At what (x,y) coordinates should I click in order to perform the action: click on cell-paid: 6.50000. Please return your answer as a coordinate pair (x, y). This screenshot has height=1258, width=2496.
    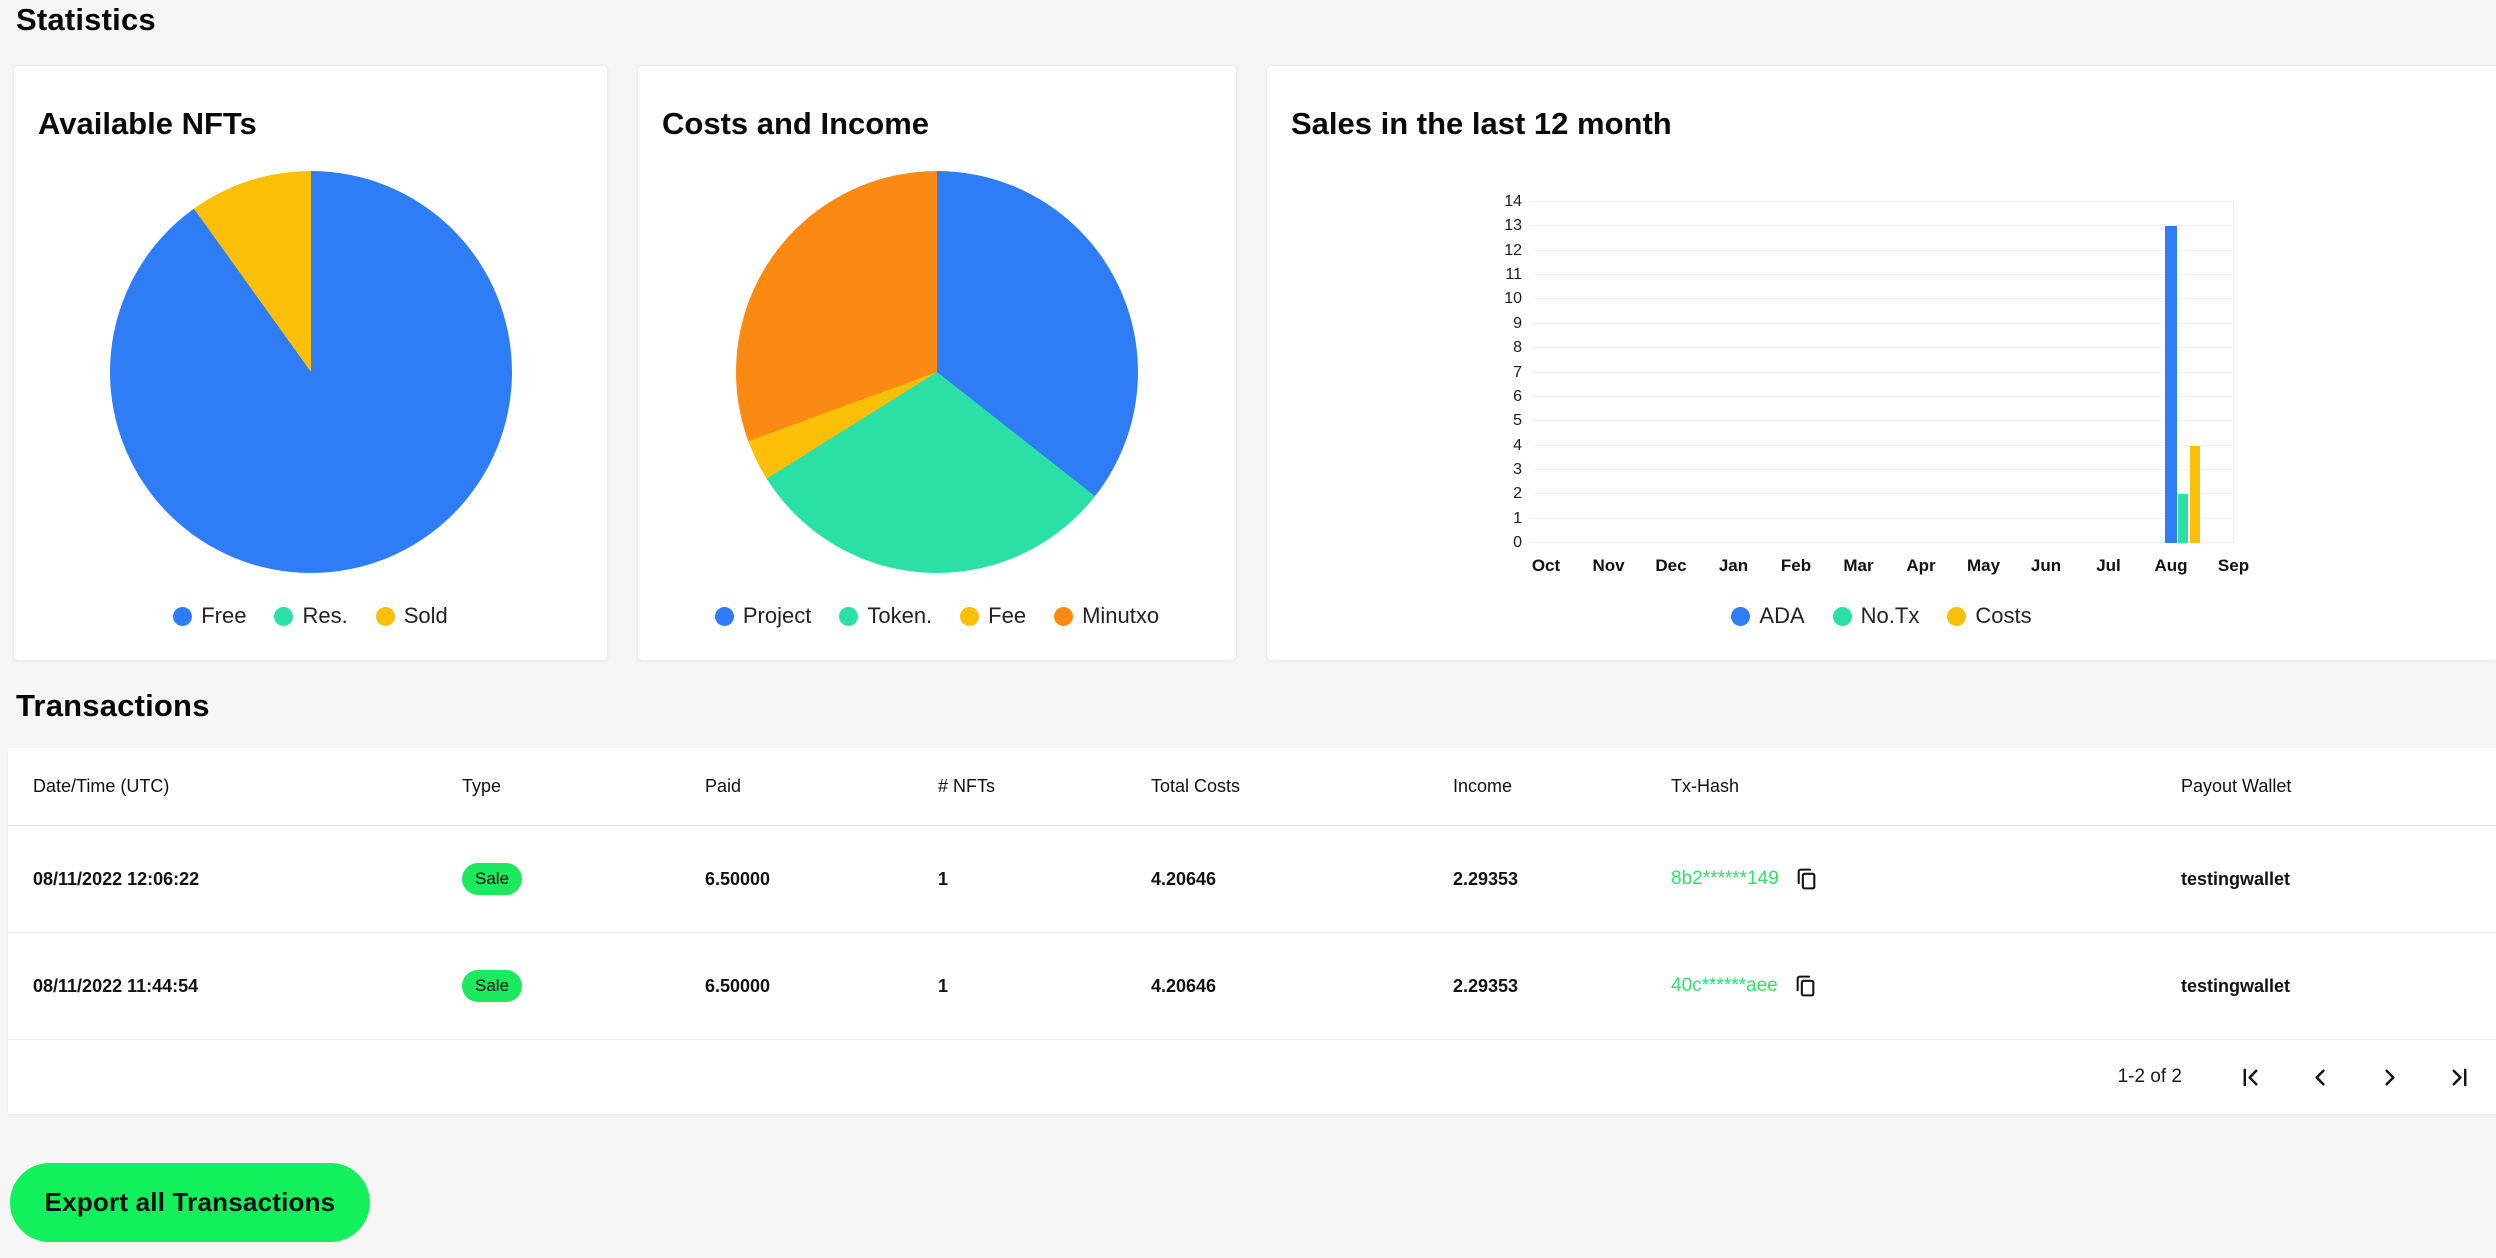
    Looking at the image, I should click on (738, 985).